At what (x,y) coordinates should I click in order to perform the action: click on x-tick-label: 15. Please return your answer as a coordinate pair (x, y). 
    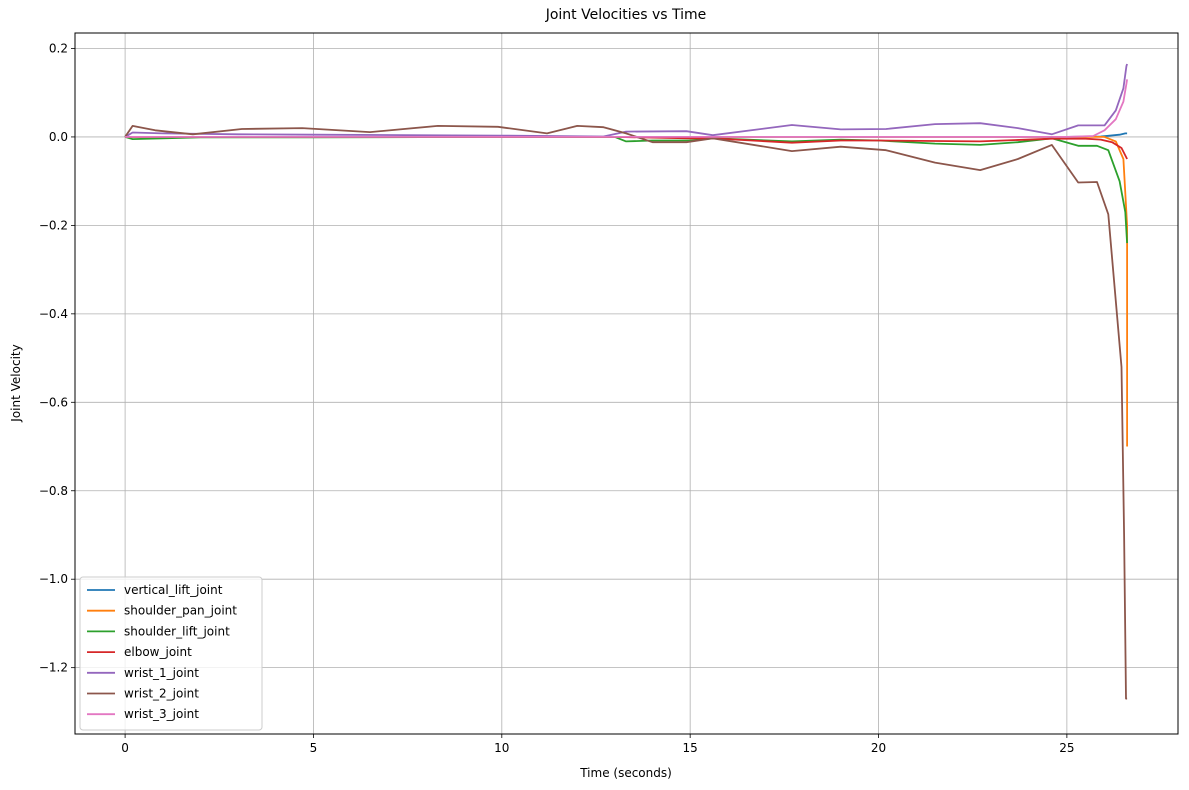
    Looking at the image, I should click on (690, 748).